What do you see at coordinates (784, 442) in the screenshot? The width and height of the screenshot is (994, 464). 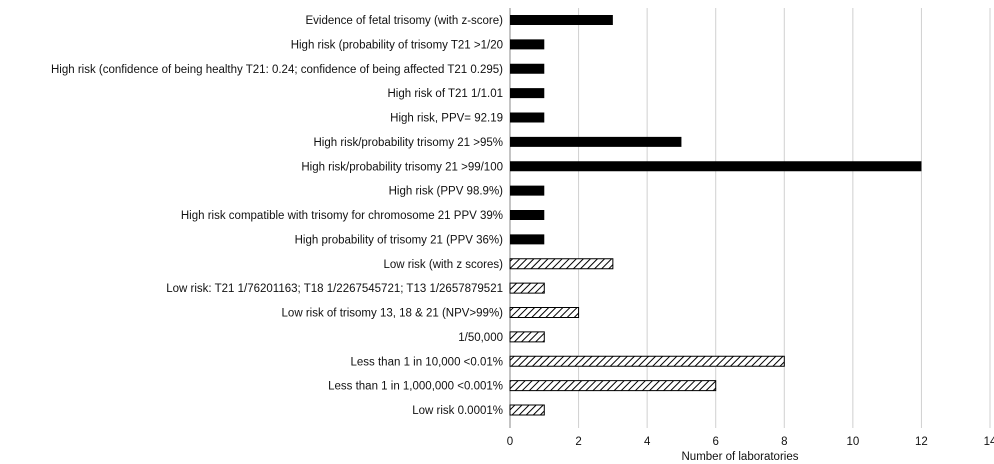 I see `x-tick-label: 8` at bounding box center [784, 442].